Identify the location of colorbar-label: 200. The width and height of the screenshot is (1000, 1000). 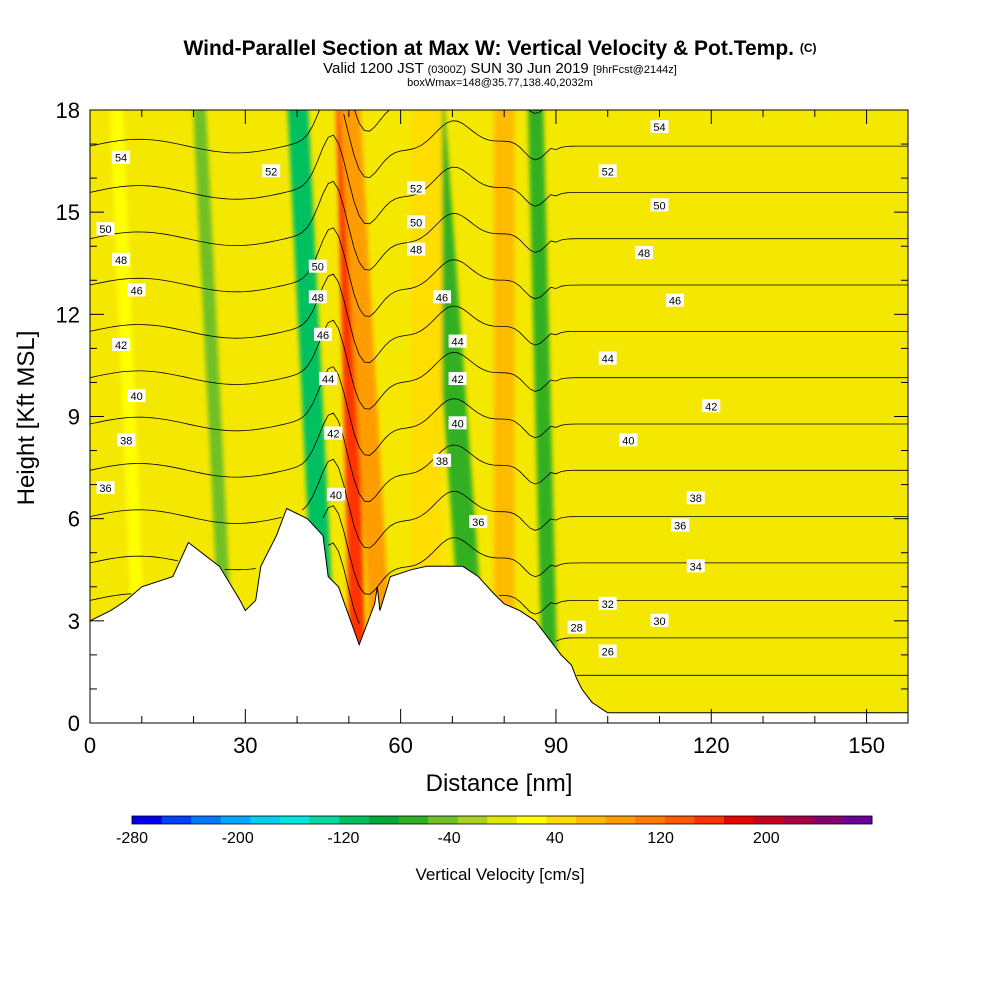
(766, 838).